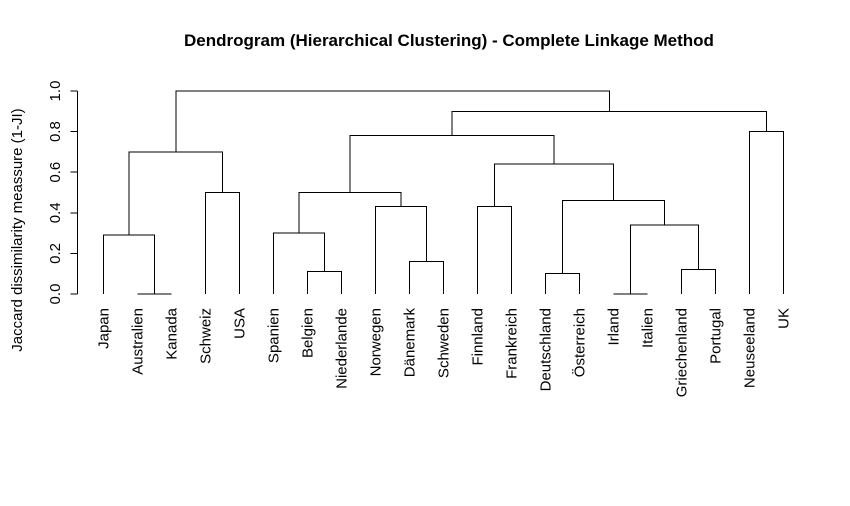 This screenshot has width=850, height=506. Describe the element at coordinates (308, 333) in the screenshot. I see `leaf-label: Belgien` at that location.